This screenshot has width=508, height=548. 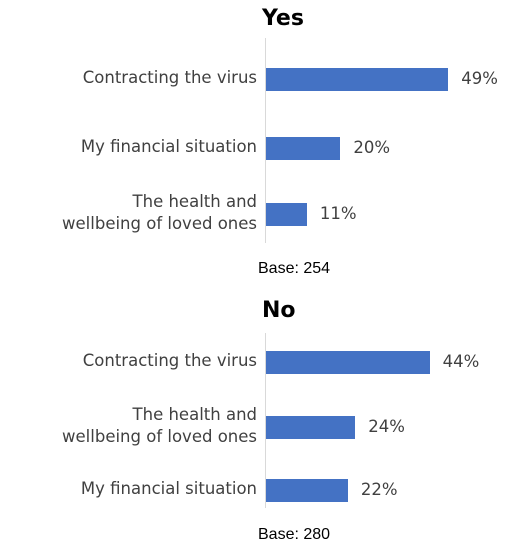 I want to click on data-label: 22%, so click(x=379, y=489).